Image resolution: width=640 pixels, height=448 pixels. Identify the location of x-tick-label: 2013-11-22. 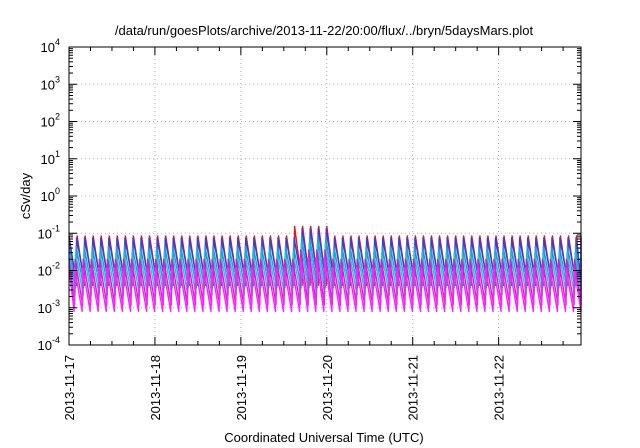
(499, 388).